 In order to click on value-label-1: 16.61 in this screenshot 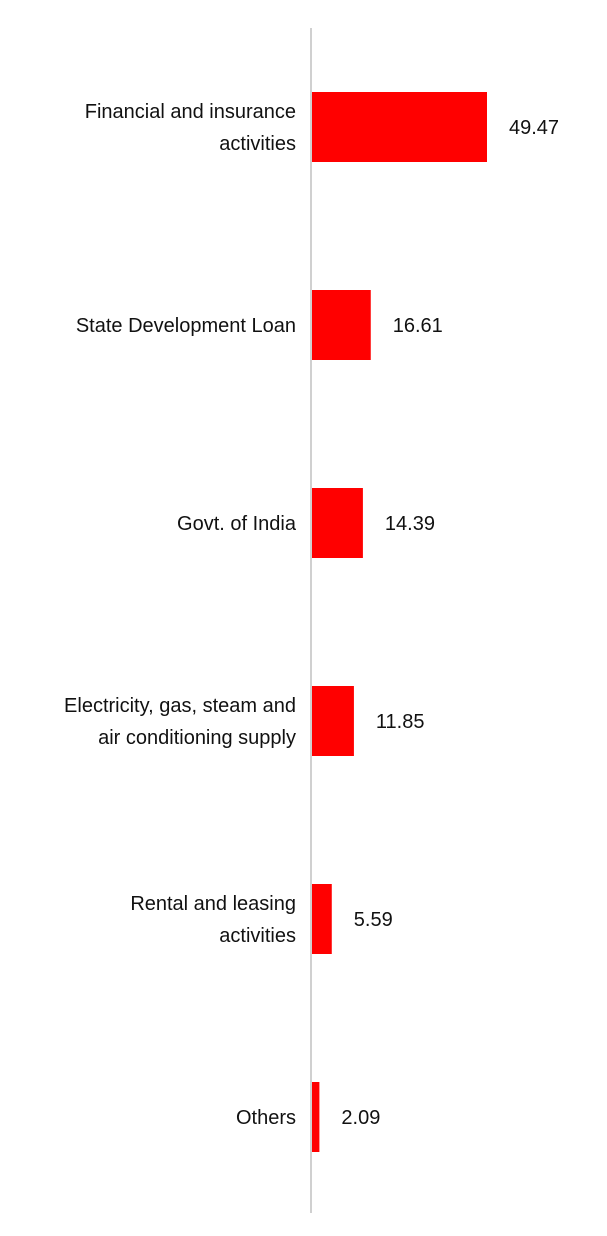, I will do `click(418, 326)`.